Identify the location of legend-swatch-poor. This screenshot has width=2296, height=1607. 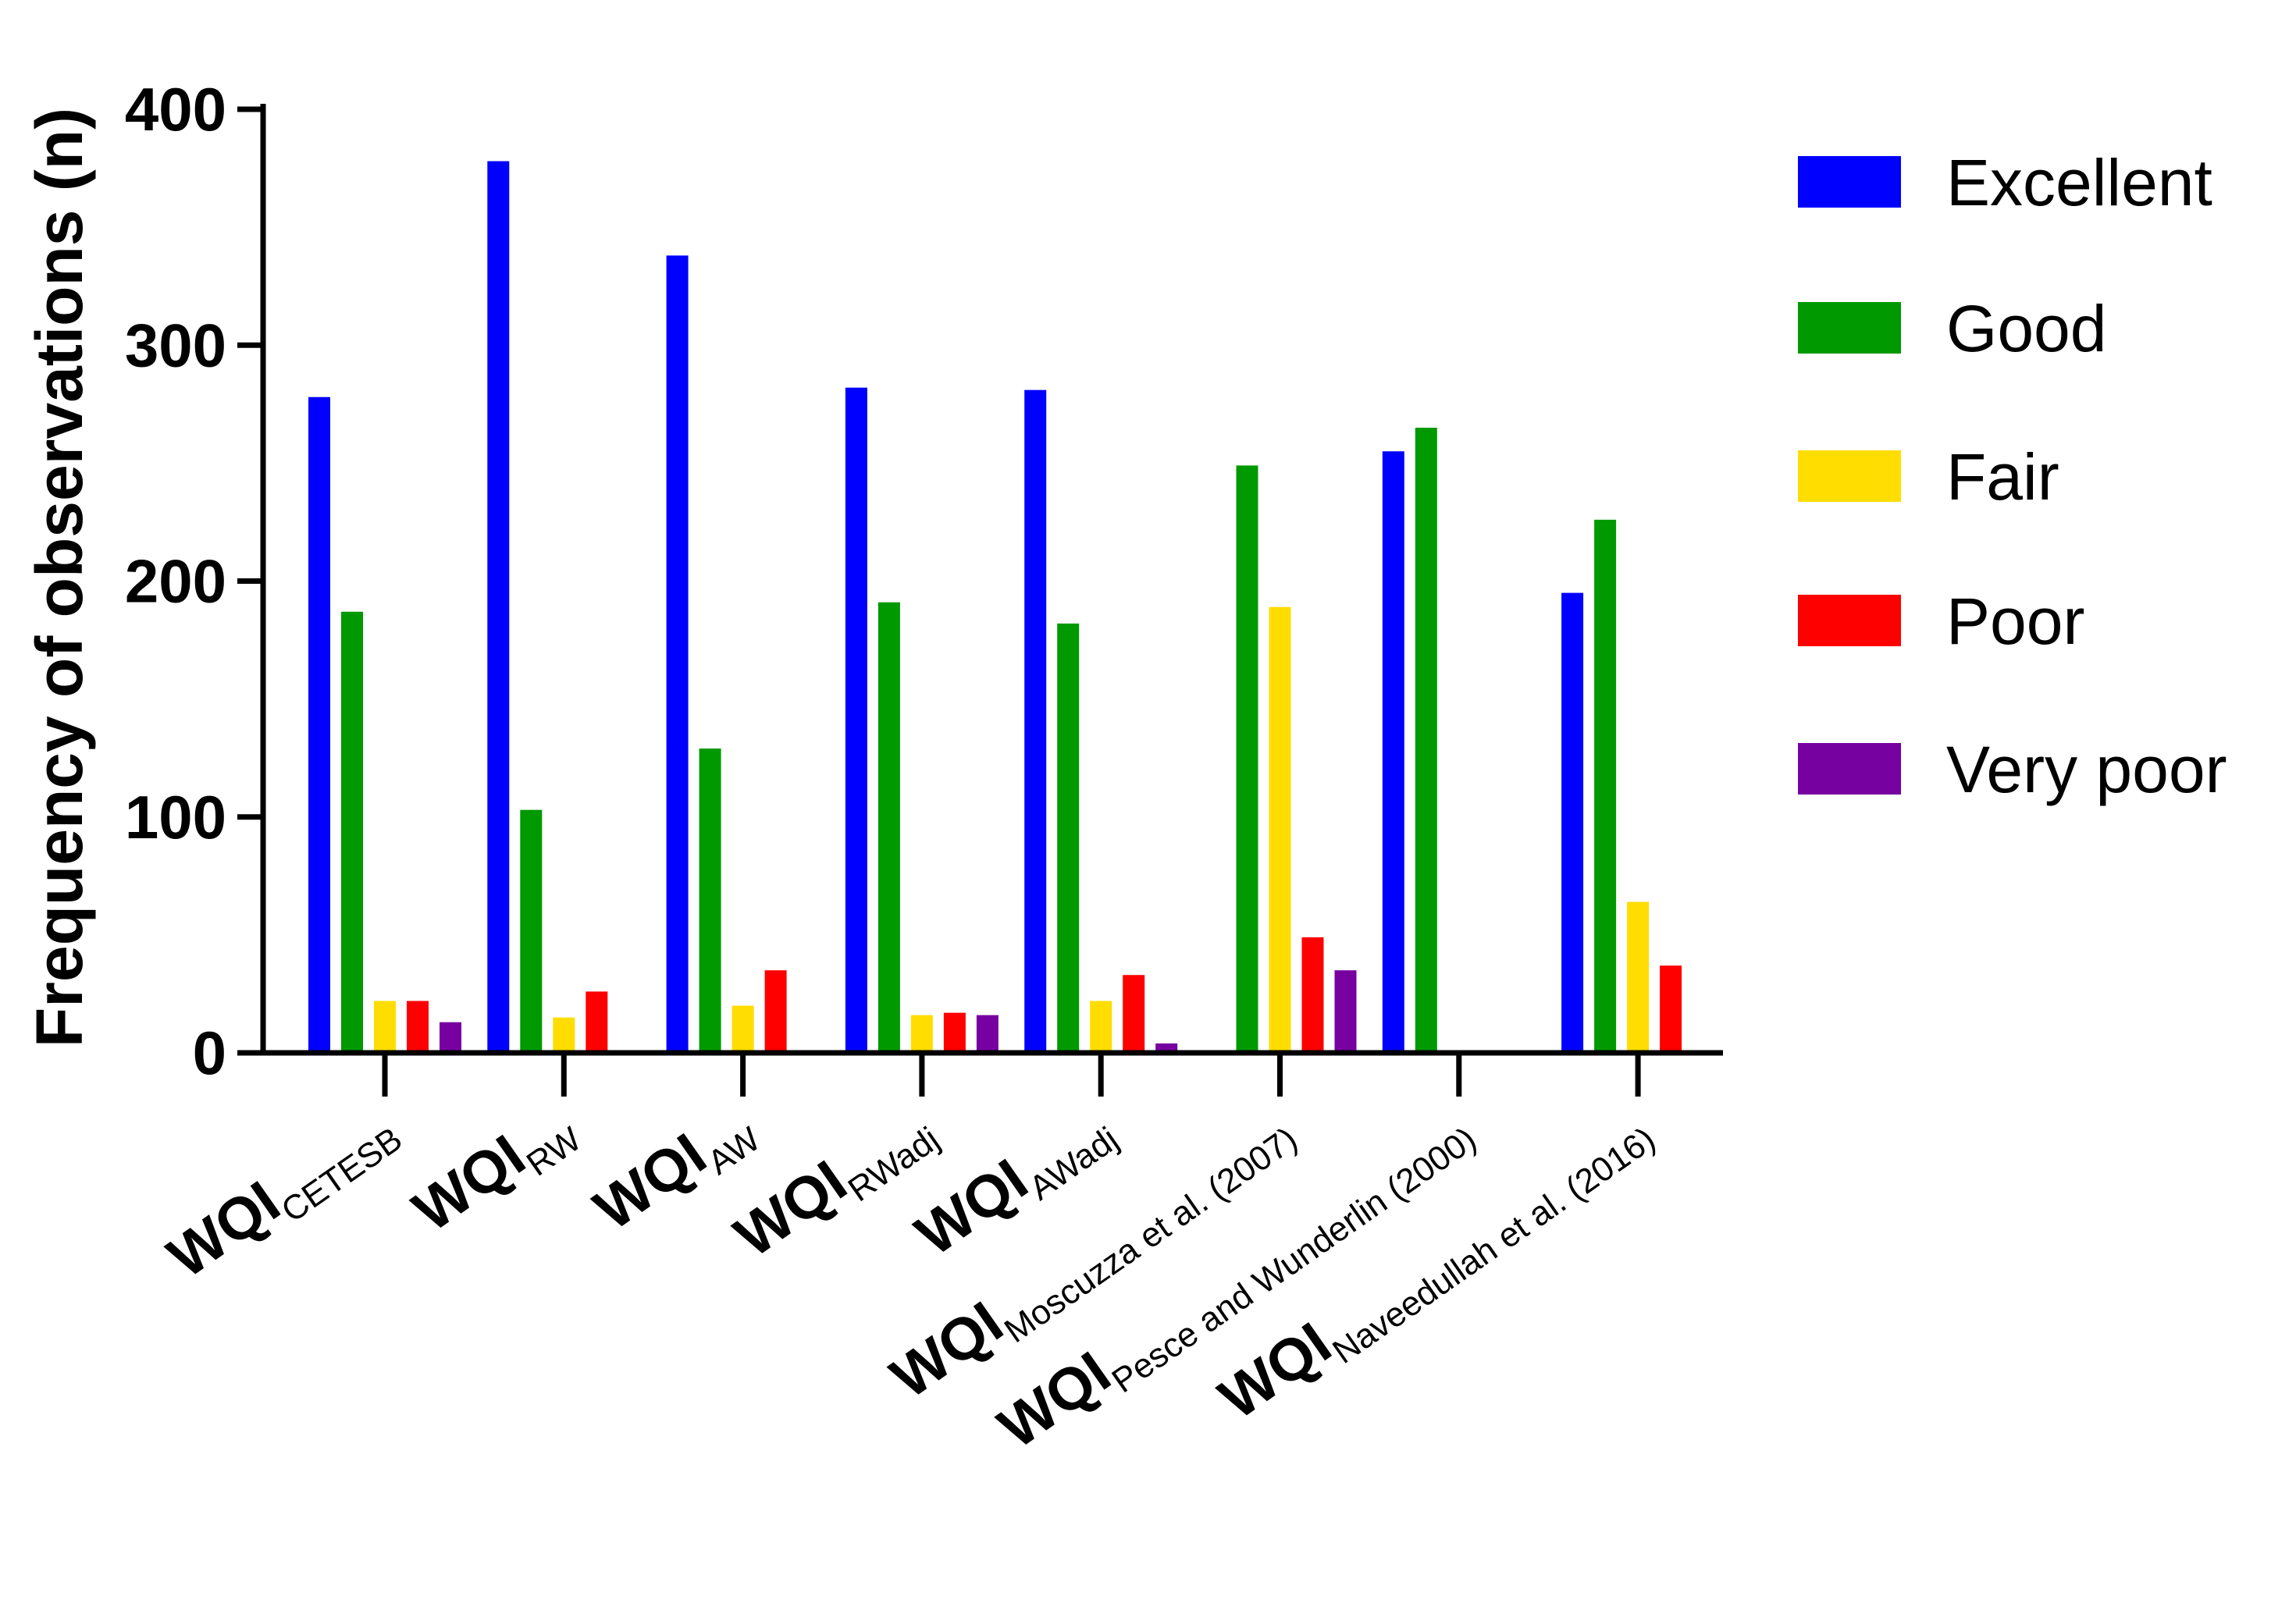
(1849, 620).